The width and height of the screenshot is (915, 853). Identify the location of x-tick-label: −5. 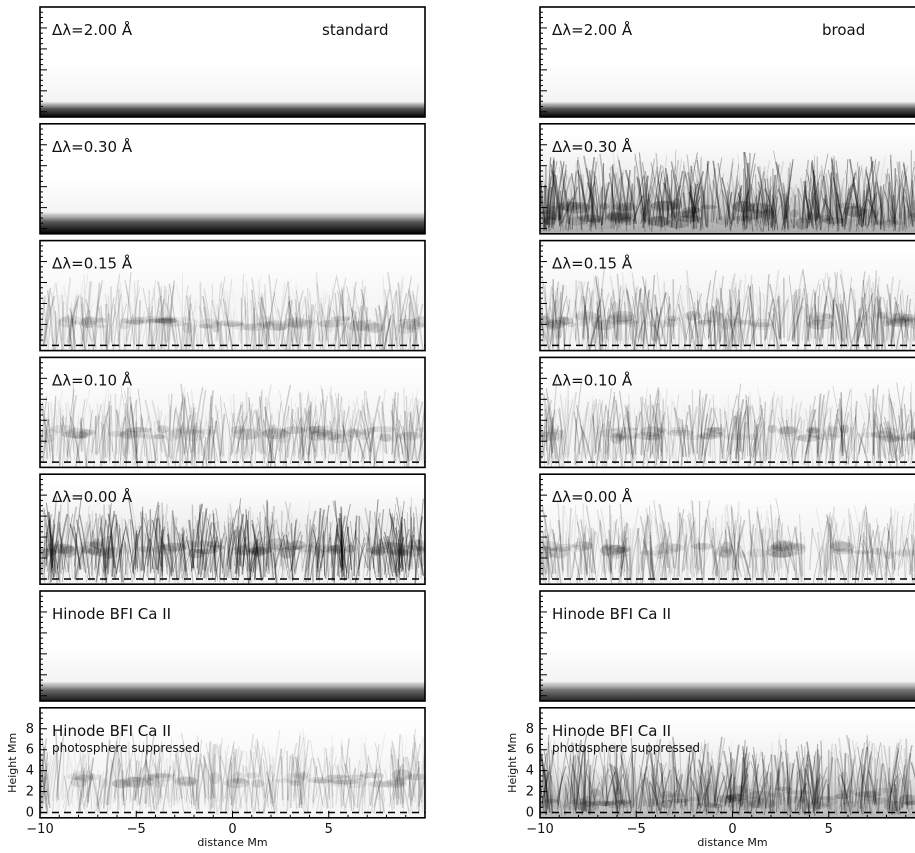
(636, 829).